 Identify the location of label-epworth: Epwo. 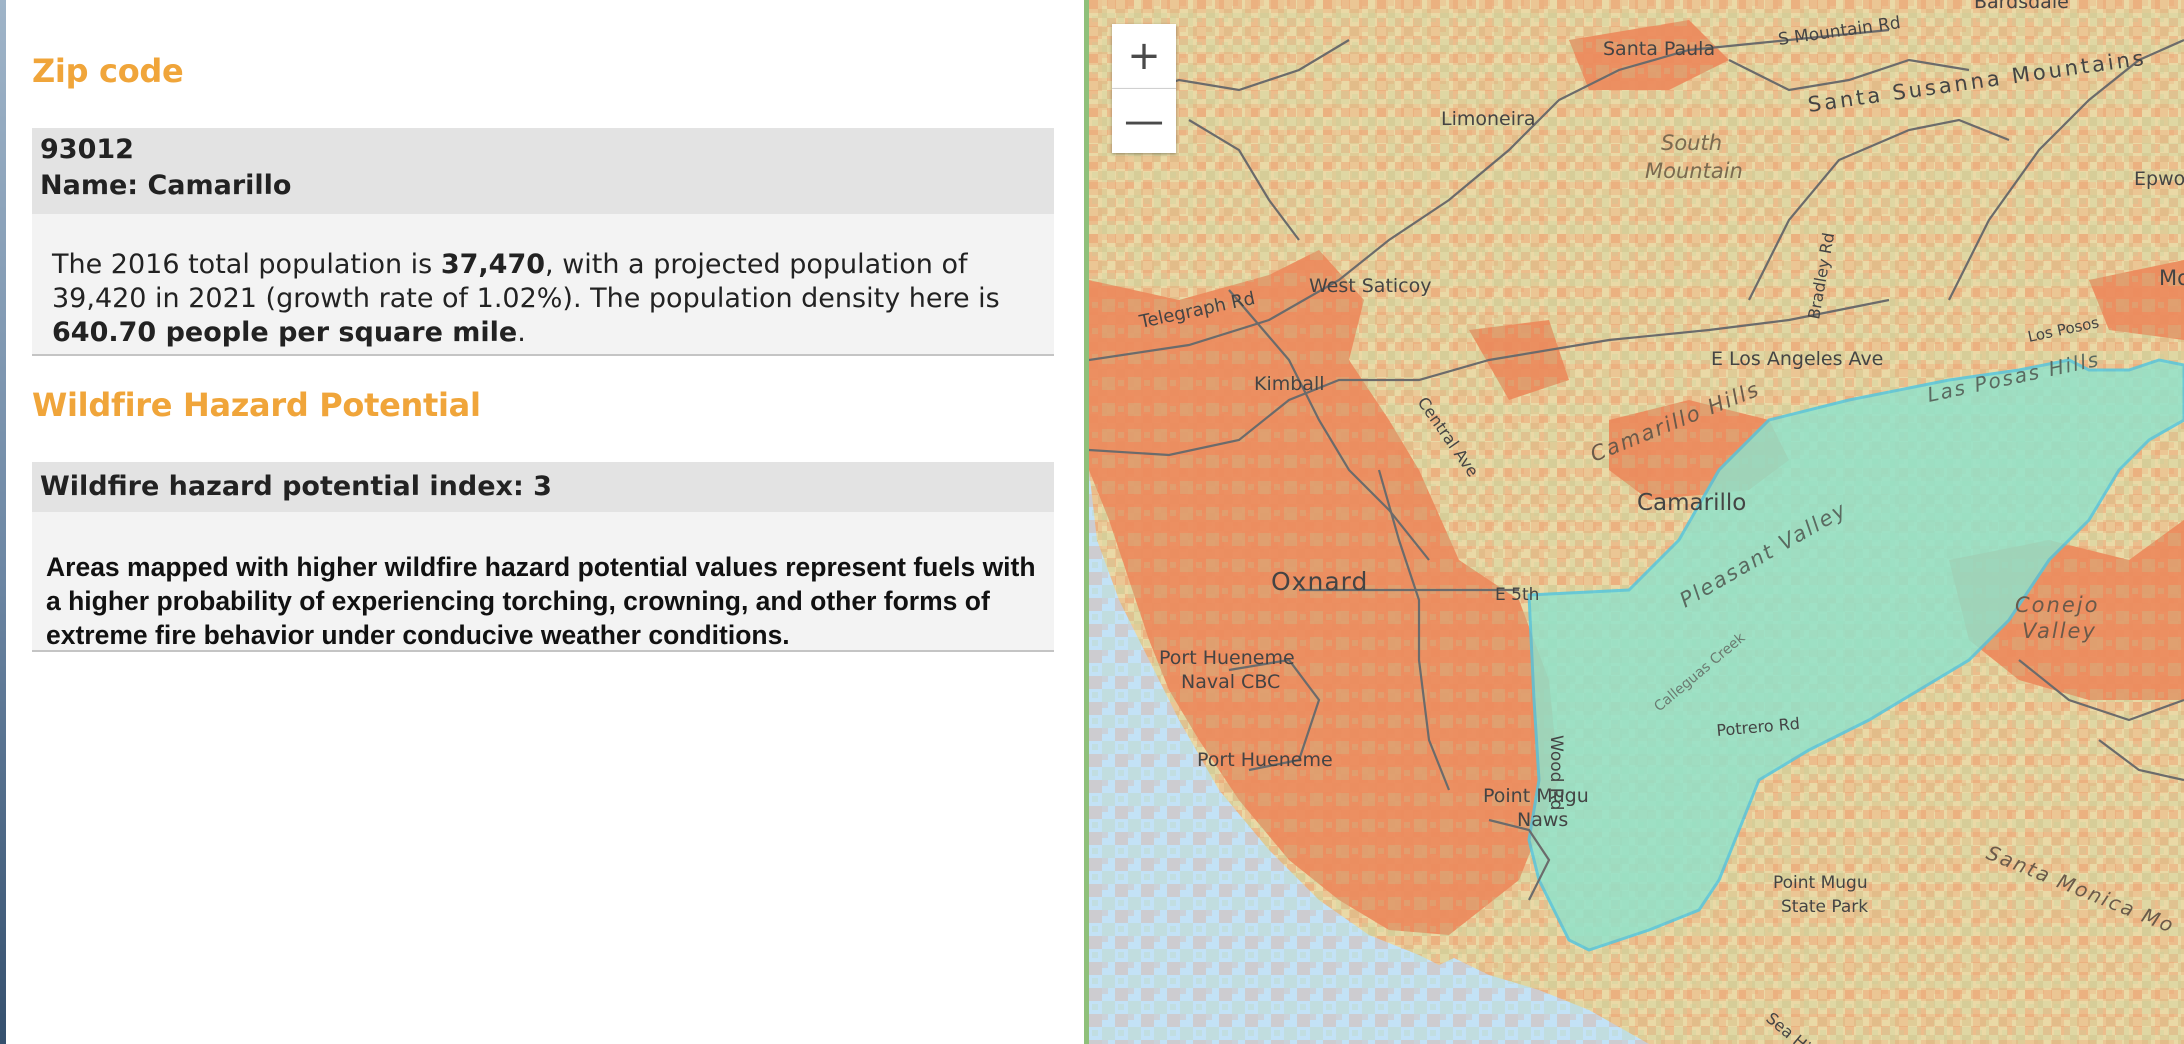
(2159, 179).